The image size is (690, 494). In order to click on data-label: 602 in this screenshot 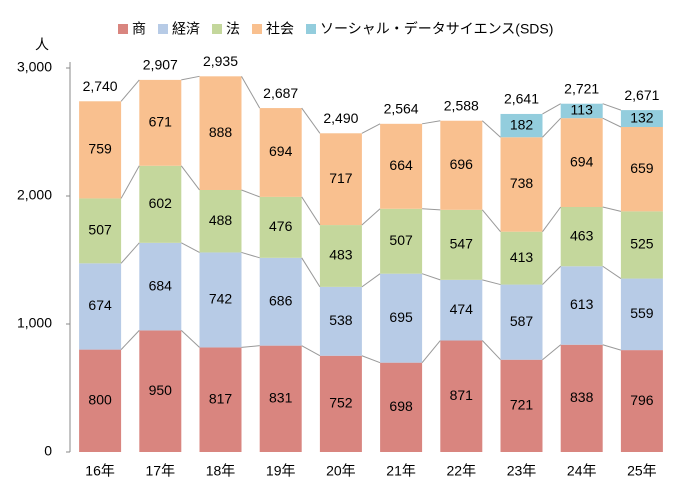, I will do `click(161, 203)`.